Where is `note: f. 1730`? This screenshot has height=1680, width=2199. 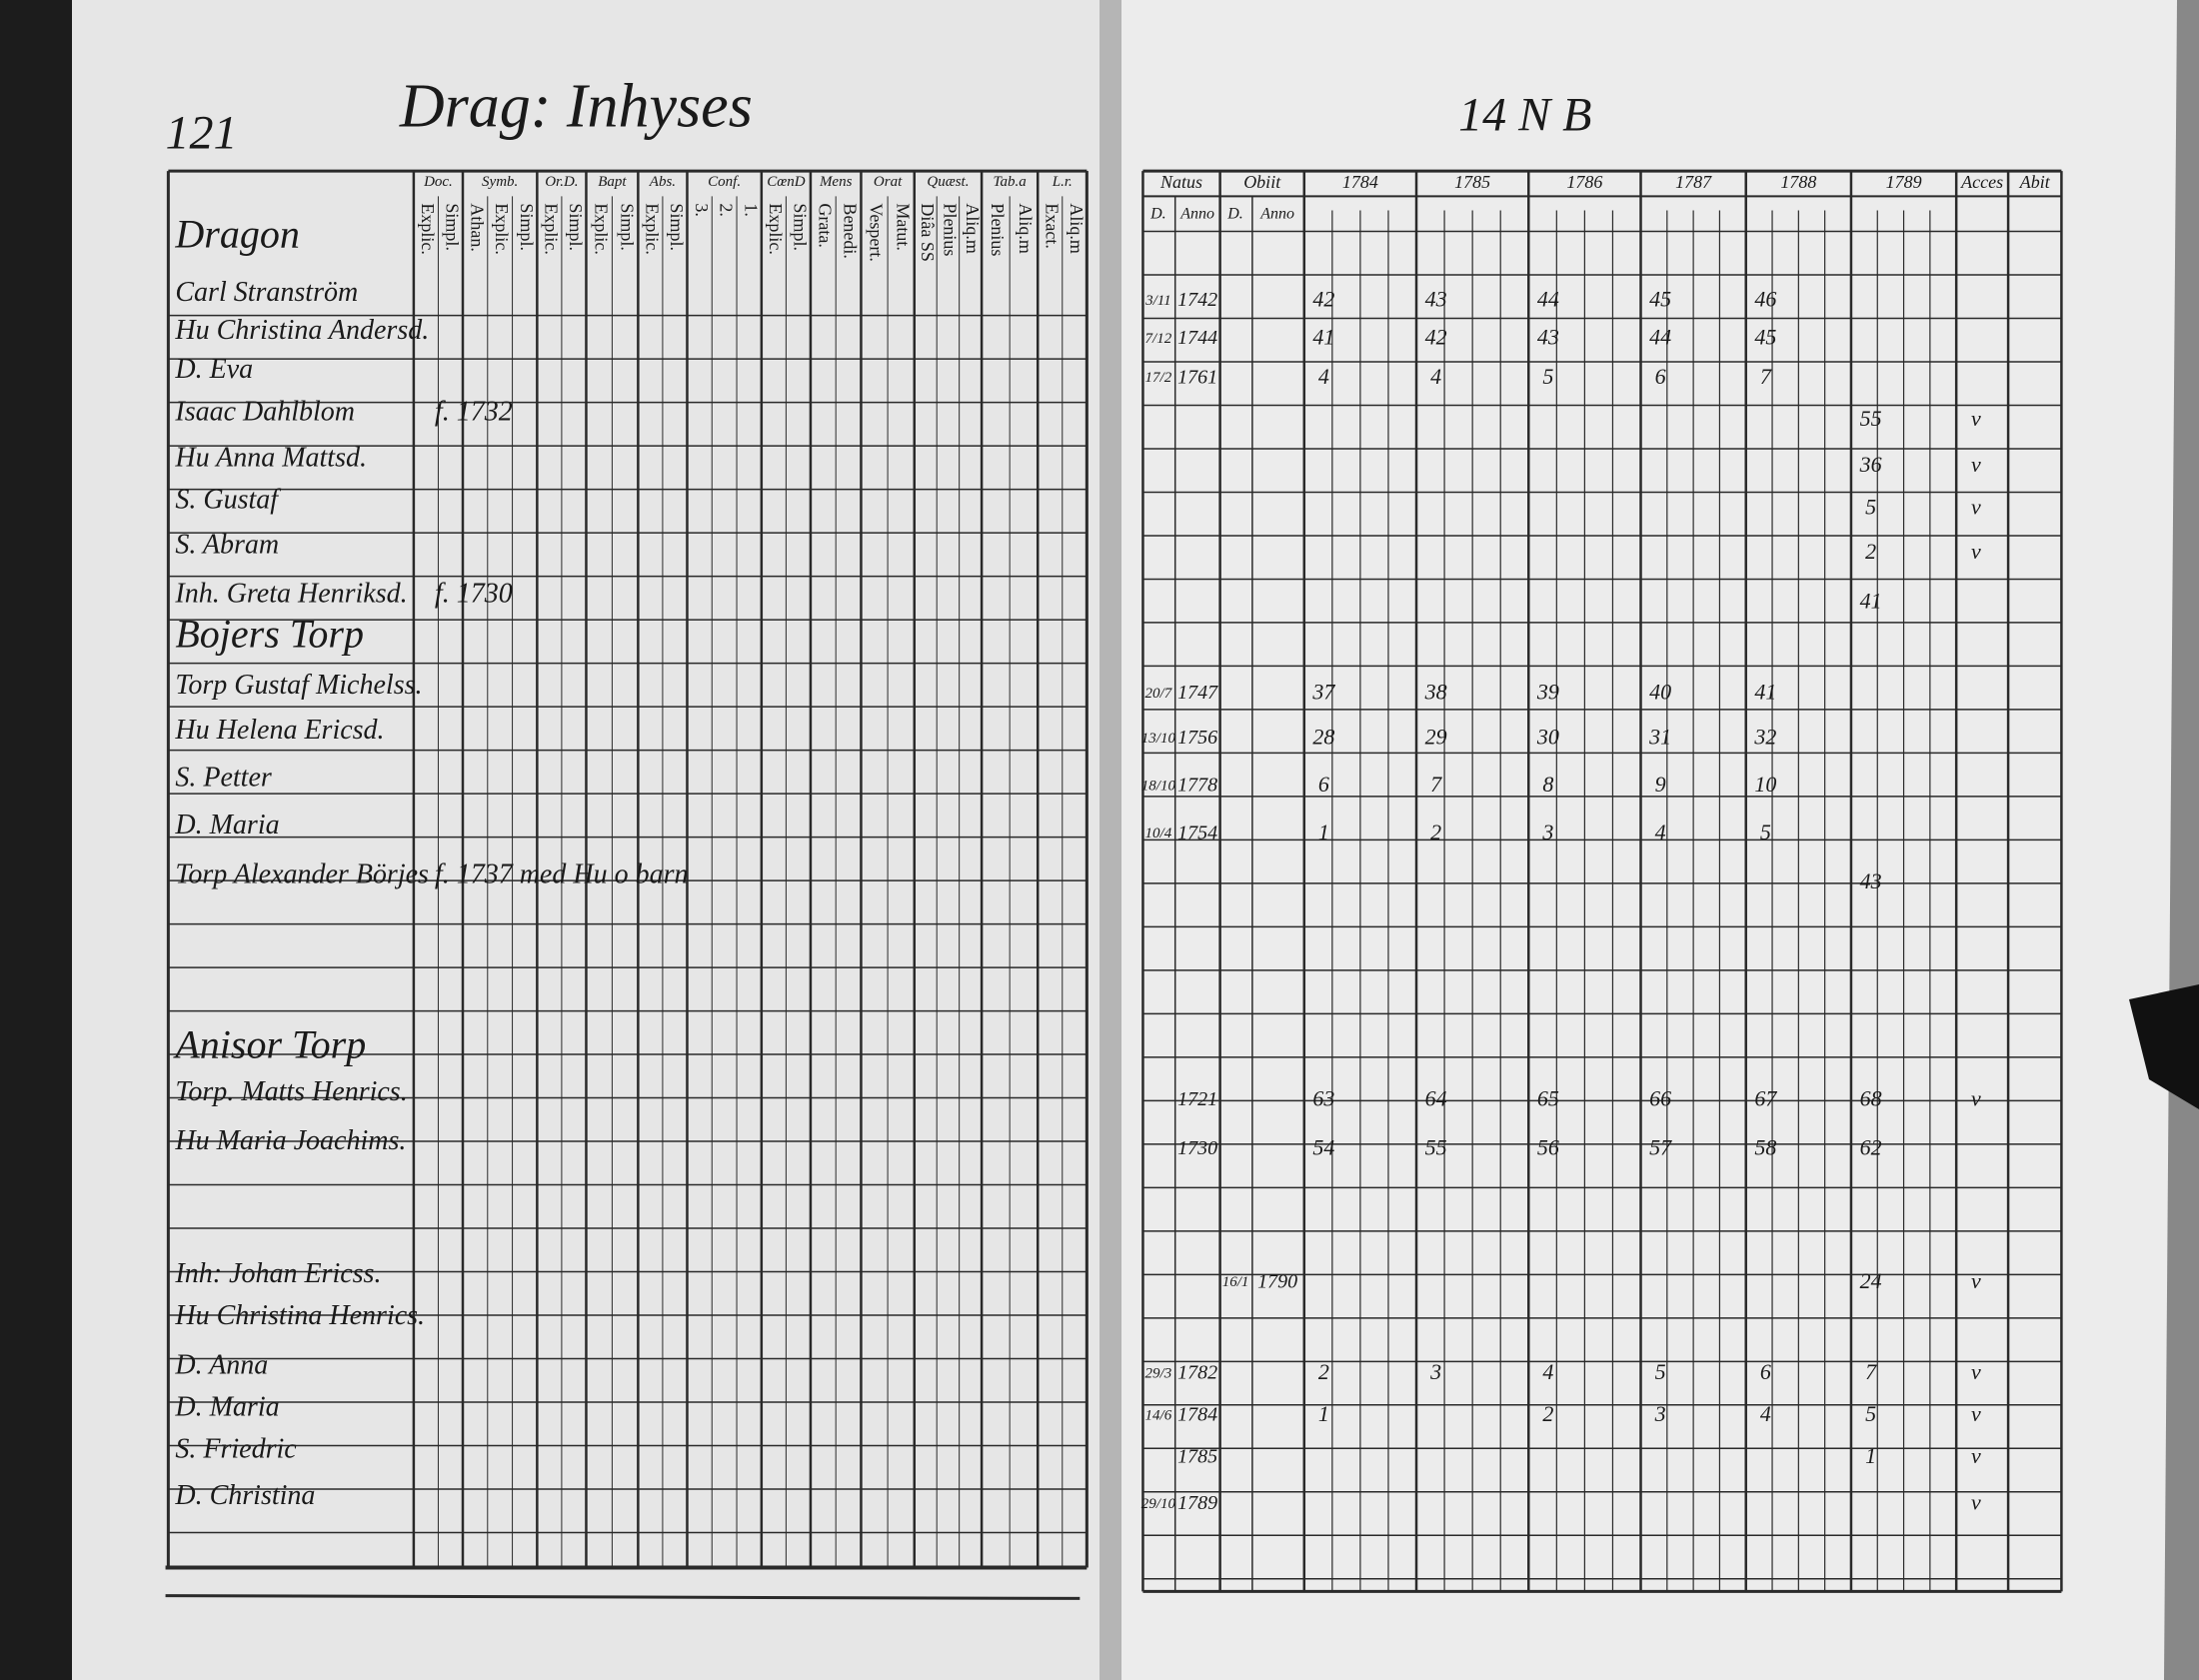 note: f. 1730 is located at coordinates (474, 594).